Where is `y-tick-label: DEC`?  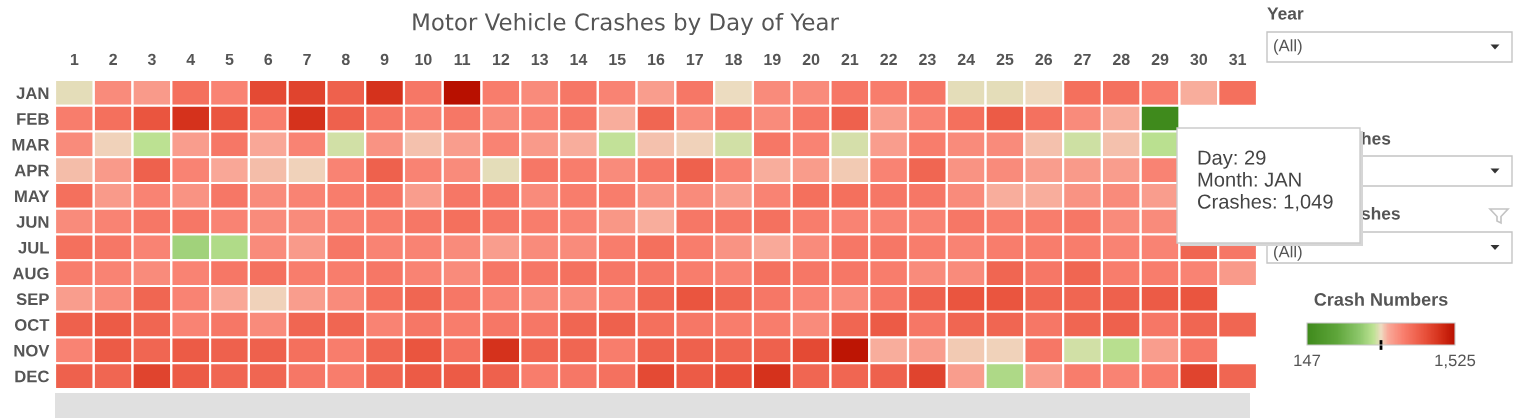 y-tick-label: DEC is located at coordinates (32, 376).